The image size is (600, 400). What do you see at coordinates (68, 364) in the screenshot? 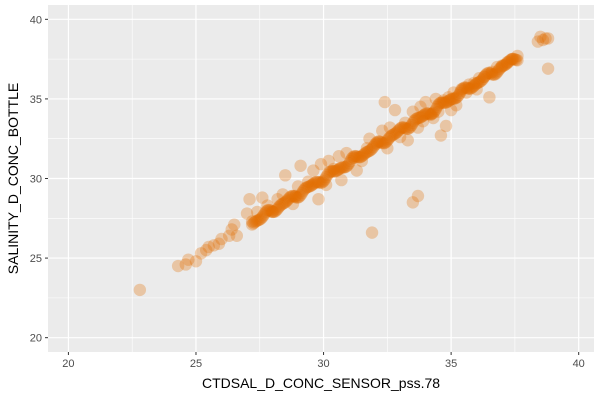
I see `x-tick-label: 20` at bounding box center [68, 364].